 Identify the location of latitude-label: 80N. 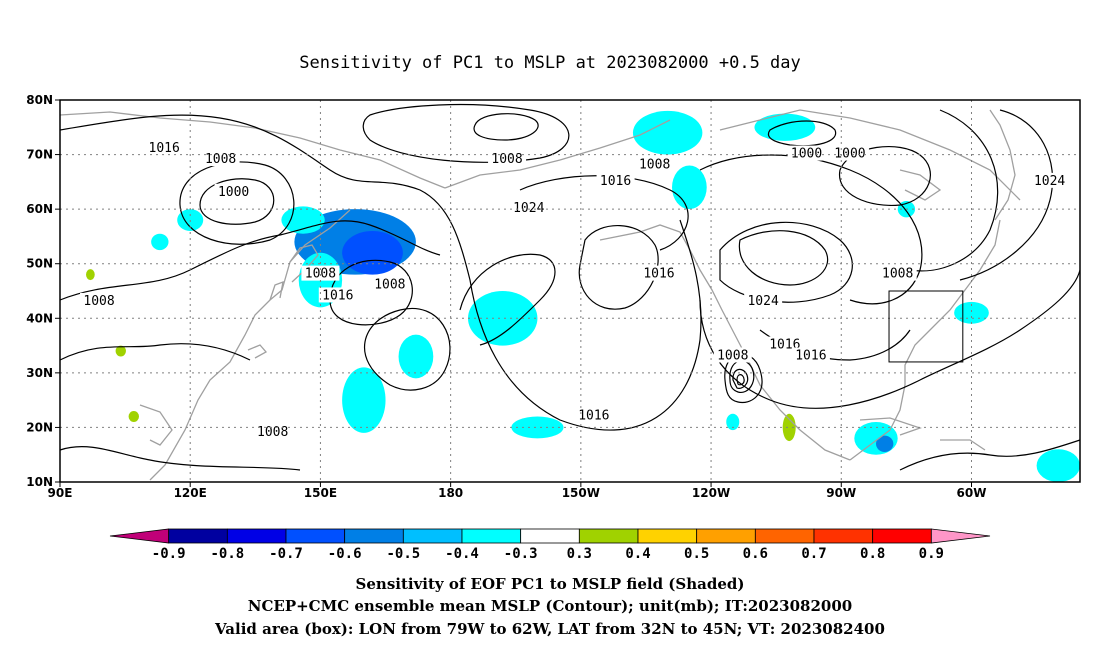
(39, 100).